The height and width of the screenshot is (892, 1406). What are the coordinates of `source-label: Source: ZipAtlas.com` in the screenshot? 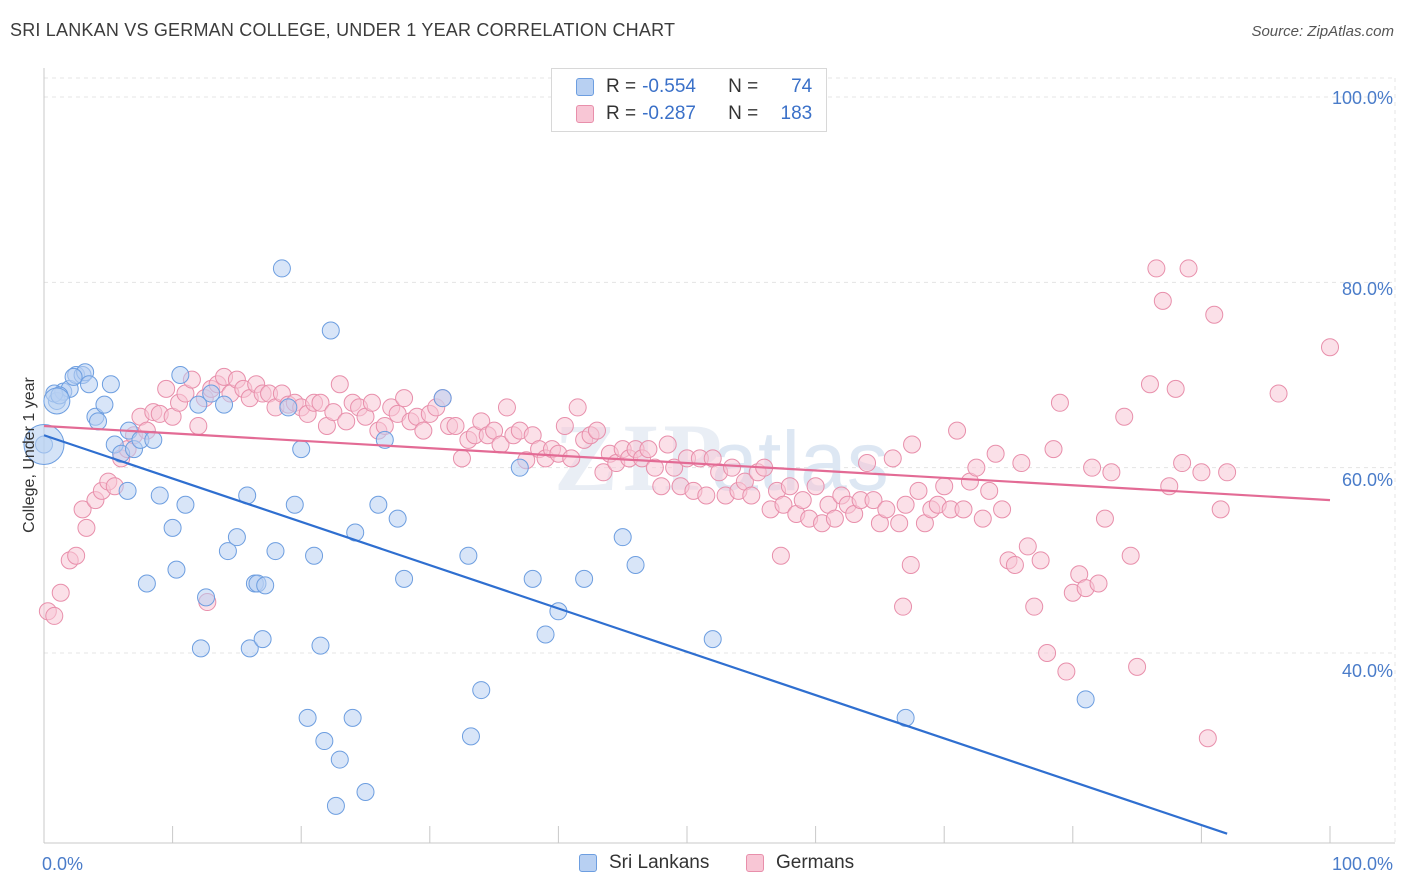 It's located at (1322, 31).